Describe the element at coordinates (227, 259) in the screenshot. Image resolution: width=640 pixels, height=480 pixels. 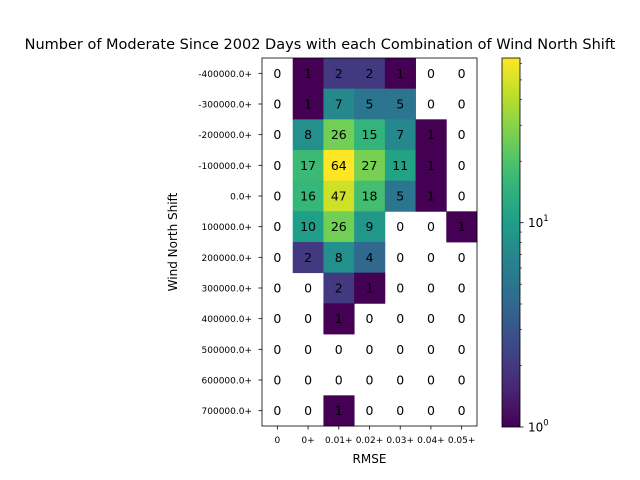
I see `y-tick-label: 200000.0+` at that location.